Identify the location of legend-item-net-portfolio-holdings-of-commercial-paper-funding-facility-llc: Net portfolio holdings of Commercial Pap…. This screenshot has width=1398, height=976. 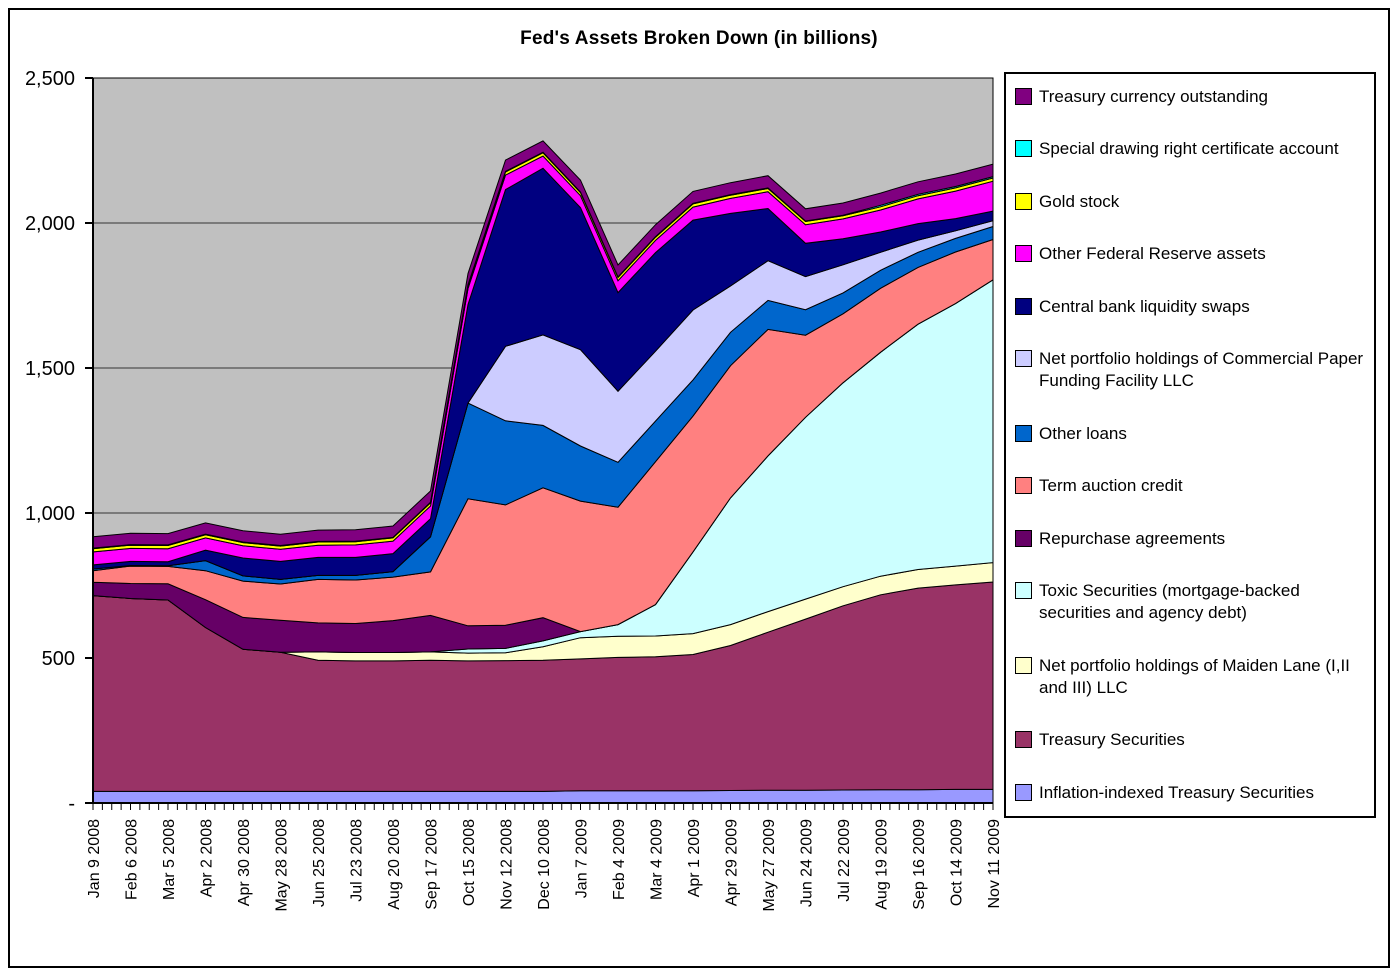
(1191, 370).